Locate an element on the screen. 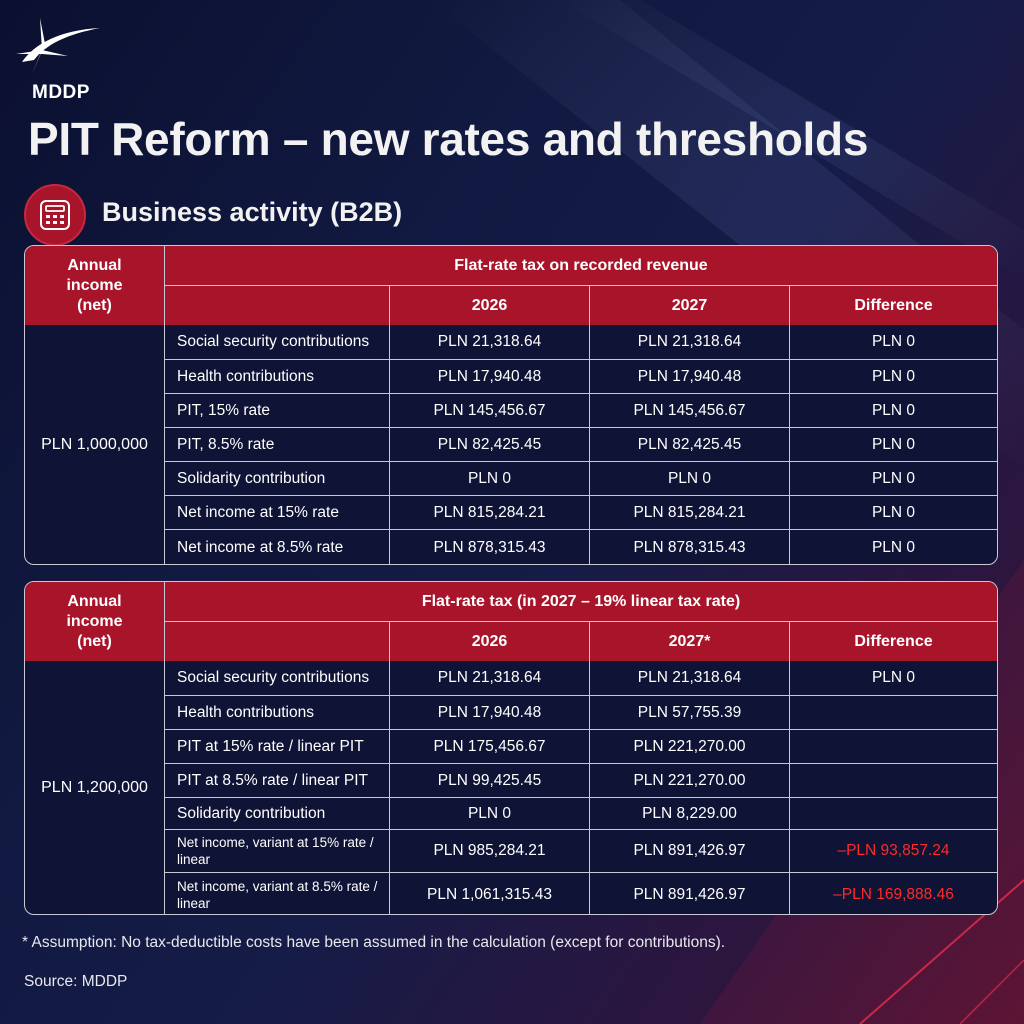 Image resolution: width=1024 pixels, height=1024 pixels. logo-text: MDDP is located at coordinates (61, 92).